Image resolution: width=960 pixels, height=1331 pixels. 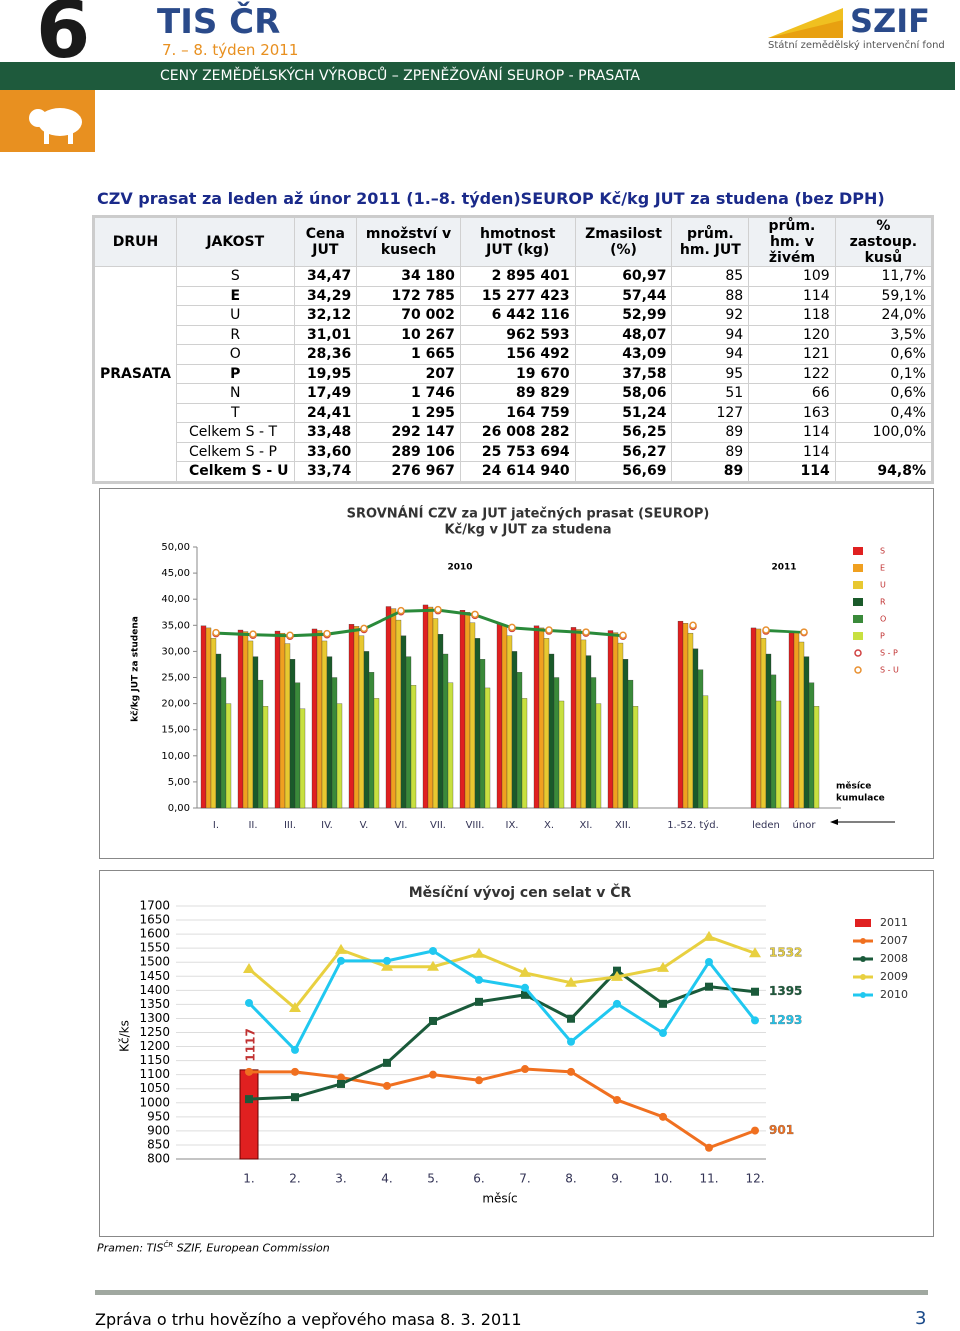 I want to click on cell: 10 267, so click(x=408, y=334).